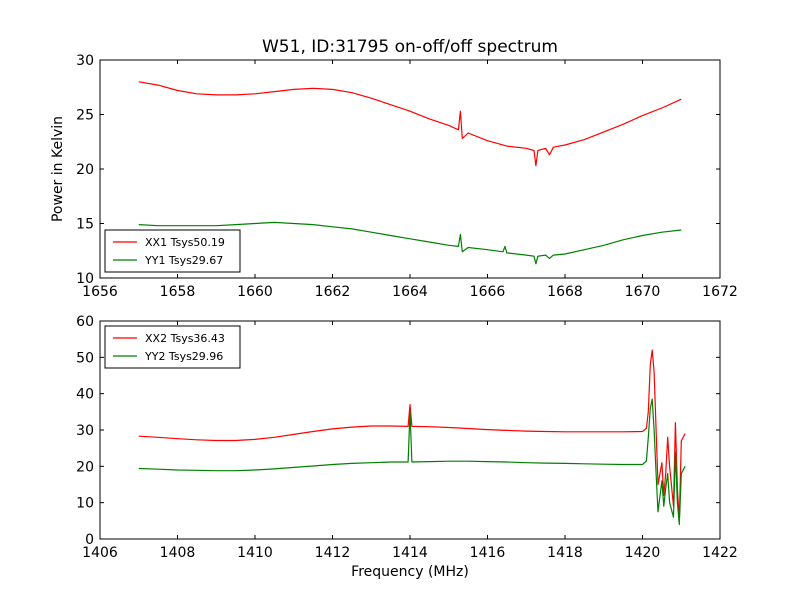 This screenshot has height=600, width=800. Describe the element at coordinates (178, 292) in the screenshot. I see `x-tick-label: 1658` at that location.